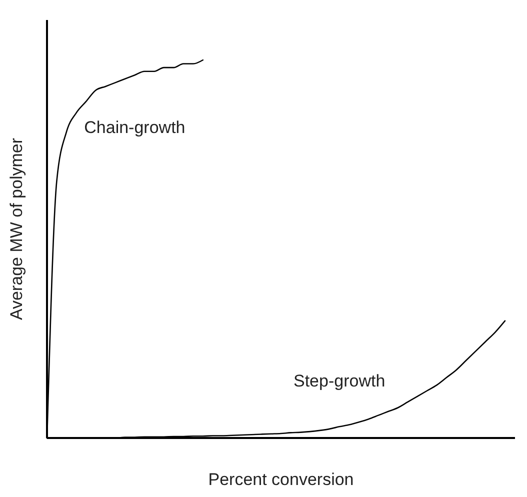 Image resolution: width=527 pixels, height=497 pixels. What do you see at coordinates (281, 479) in the screenshot?
I see `x-axis-title: Percent conversion` at bounding box center [281, 479].